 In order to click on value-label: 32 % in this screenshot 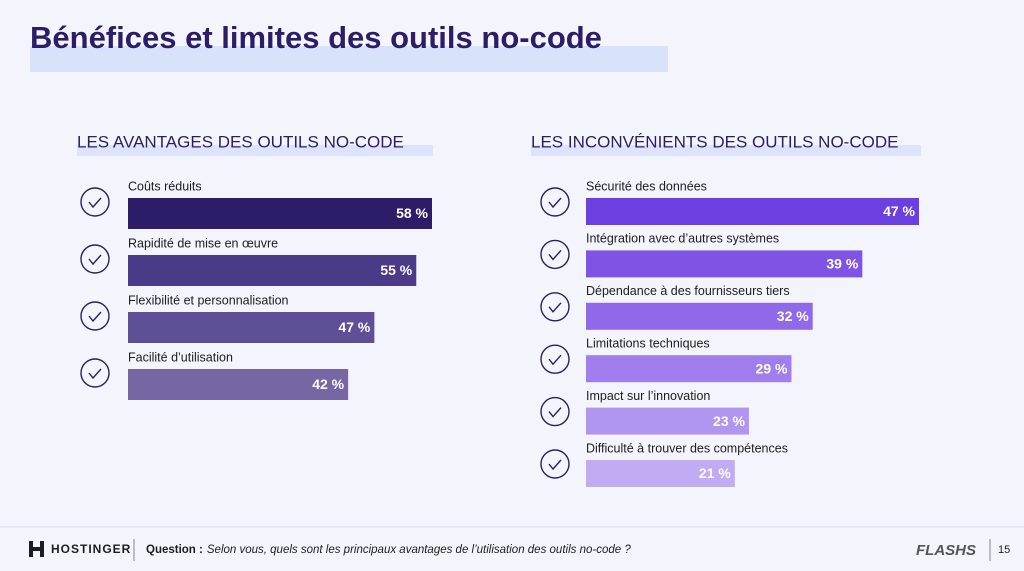, I will do `click(793, 316)`.